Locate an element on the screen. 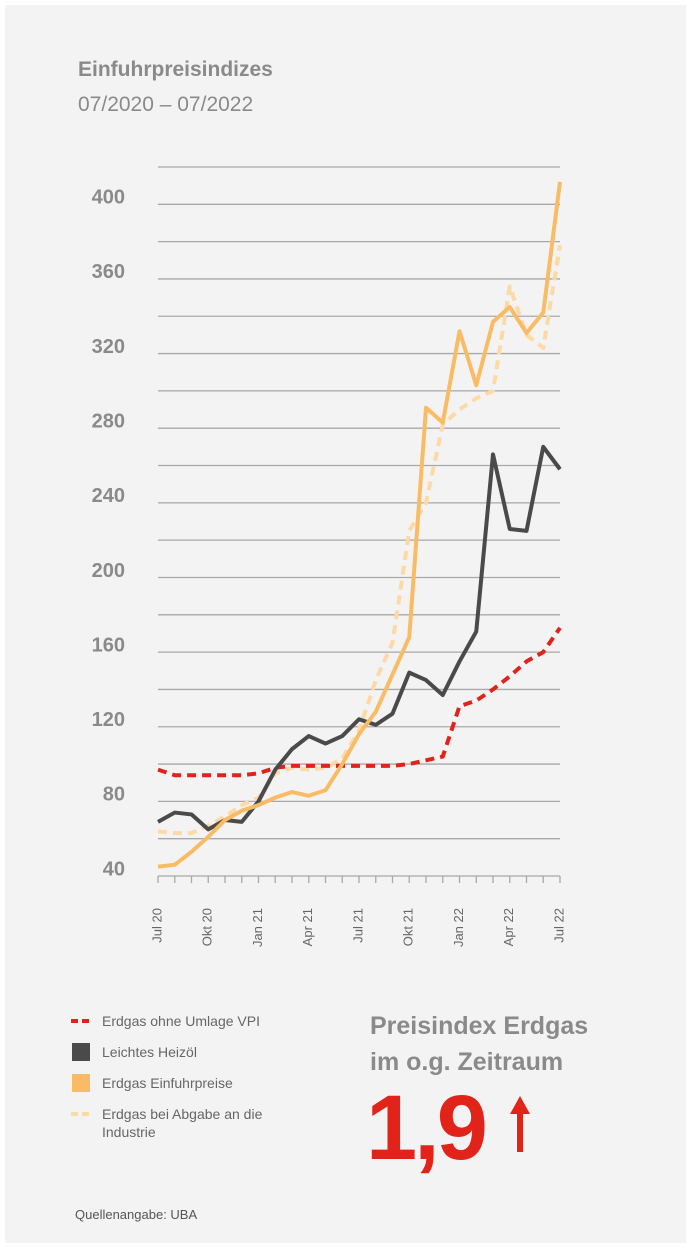 This screenshot has width=691, height=1248. subtitle: 07/2020 – 07/2022 is located at coordinates (166, 104).